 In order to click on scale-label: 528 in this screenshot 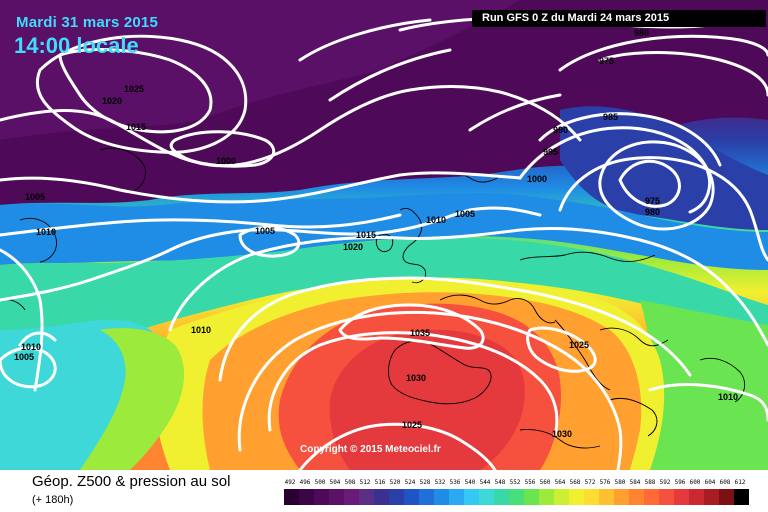, I will do `click(425, 482)`.